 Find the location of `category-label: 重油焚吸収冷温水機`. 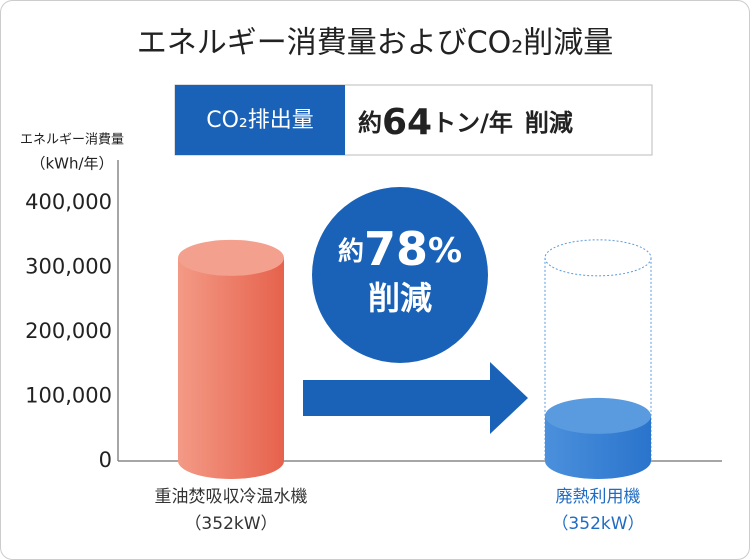

category-label: 重油焚吸収冷温水機 is located at coordinates (231, 497).